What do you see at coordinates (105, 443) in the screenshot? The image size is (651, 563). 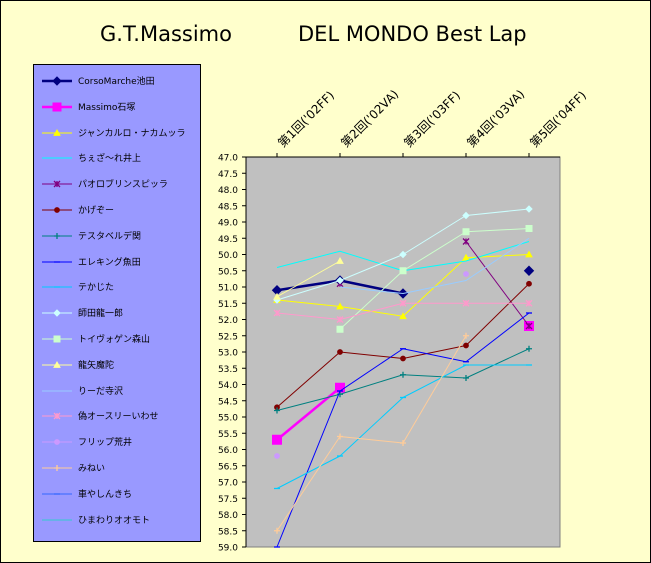 I see `legend-label: フリップ荒井` at bounding box center [105, 443].